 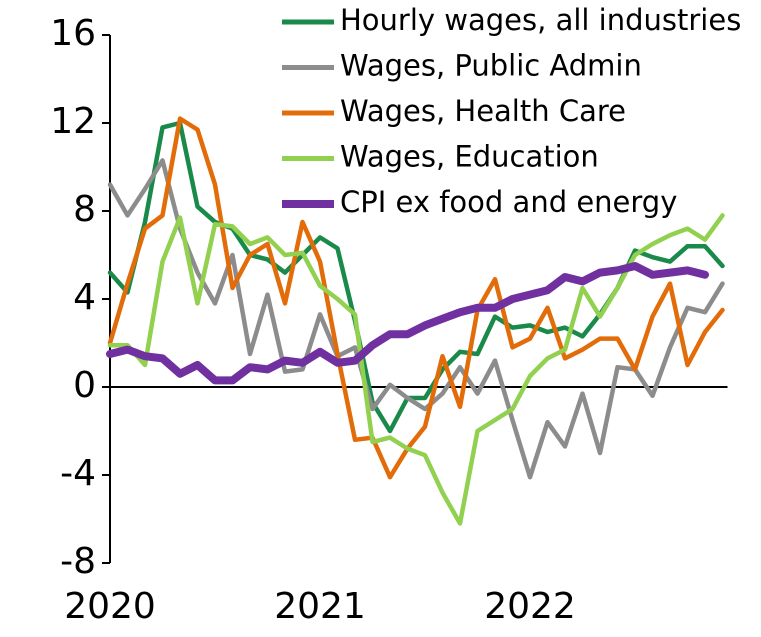 What do you see at coordinates (508, 202) in the screenshot?
I see `legend-label: CPI ex food and energy` at bounding box center [508, 202].